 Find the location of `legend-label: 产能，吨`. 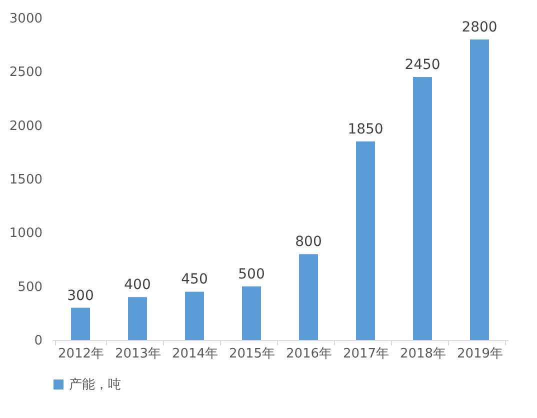

legend-label: 产能，吨 is located at coordinates (95, 385).